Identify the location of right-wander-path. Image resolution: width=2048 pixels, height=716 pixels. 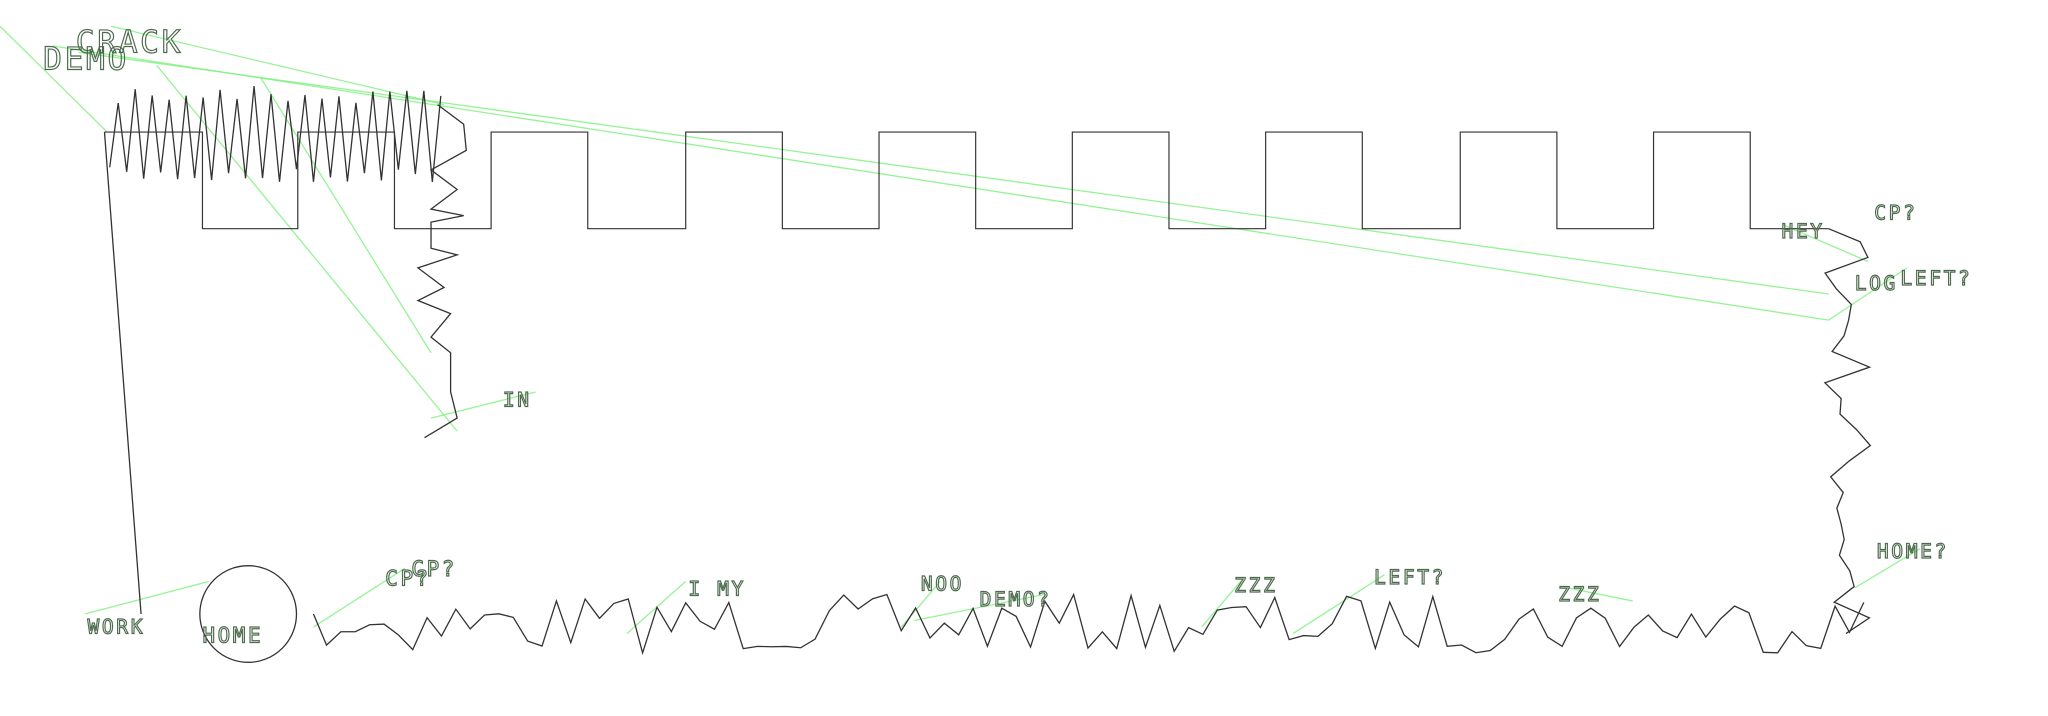
(1847, 431).